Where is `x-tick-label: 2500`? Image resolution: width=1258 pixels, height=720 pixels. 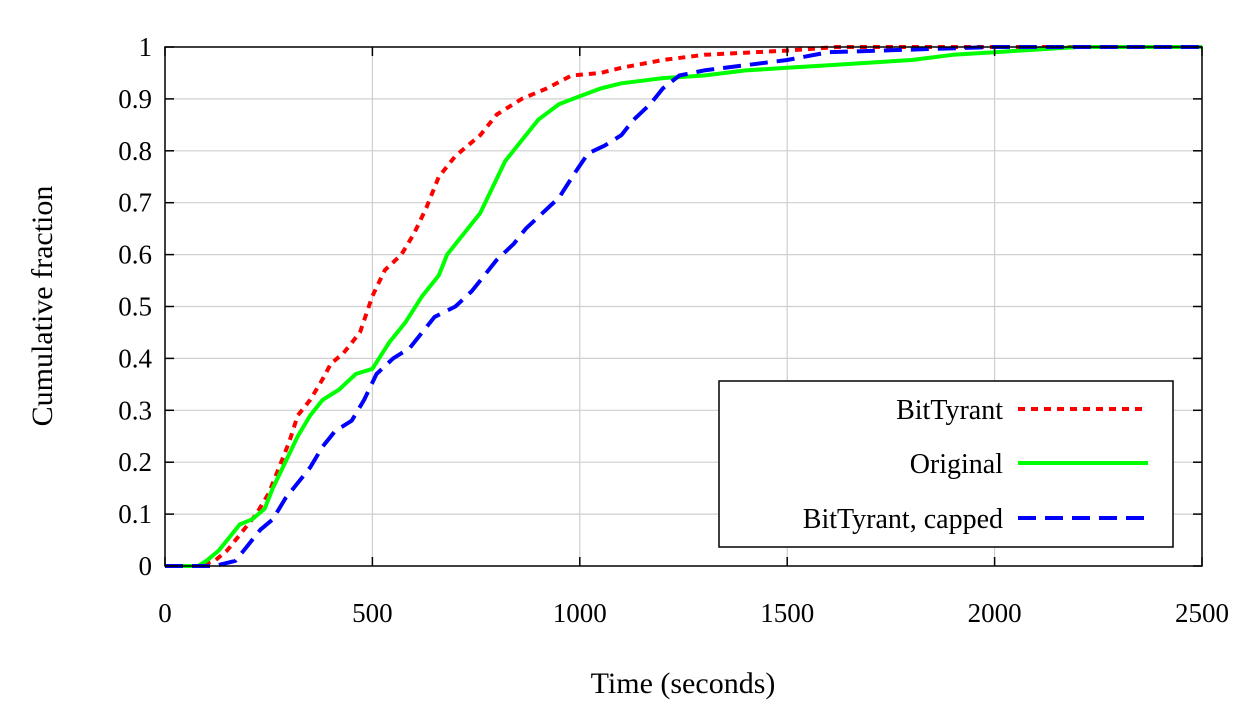
x-tick-label: 2500 is located at coordinates (1202, 613).